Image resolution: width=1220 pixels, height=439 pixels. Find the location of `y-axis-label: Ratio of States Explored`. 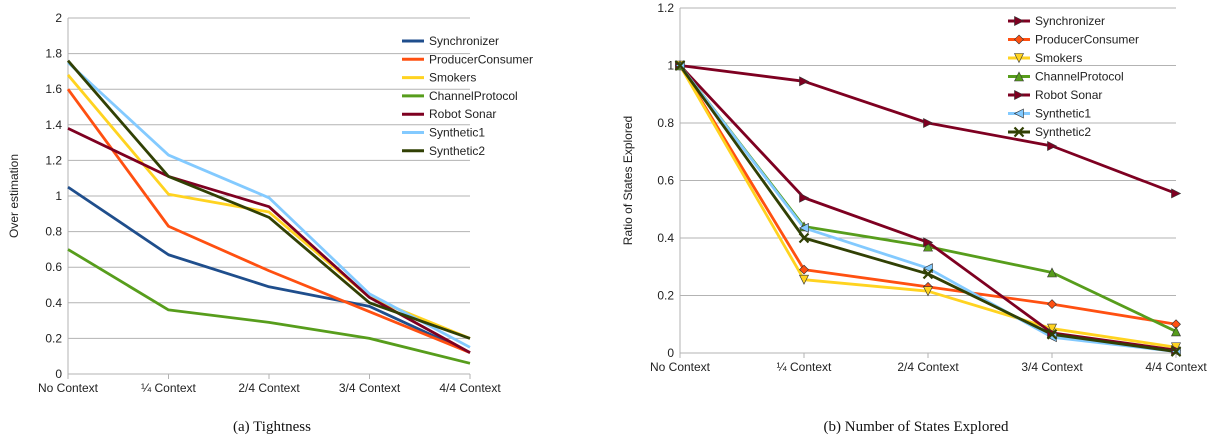

y-axis-label: Ratio of States Explored is located at coordinates (628, 180).